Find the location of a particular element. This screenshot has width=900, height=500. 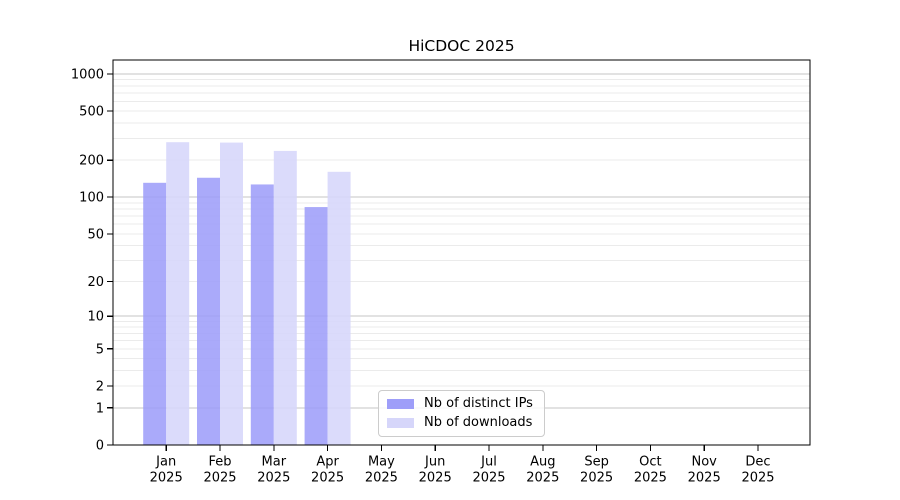

y-tick-label: 0 is located at coordinates (100, 446).